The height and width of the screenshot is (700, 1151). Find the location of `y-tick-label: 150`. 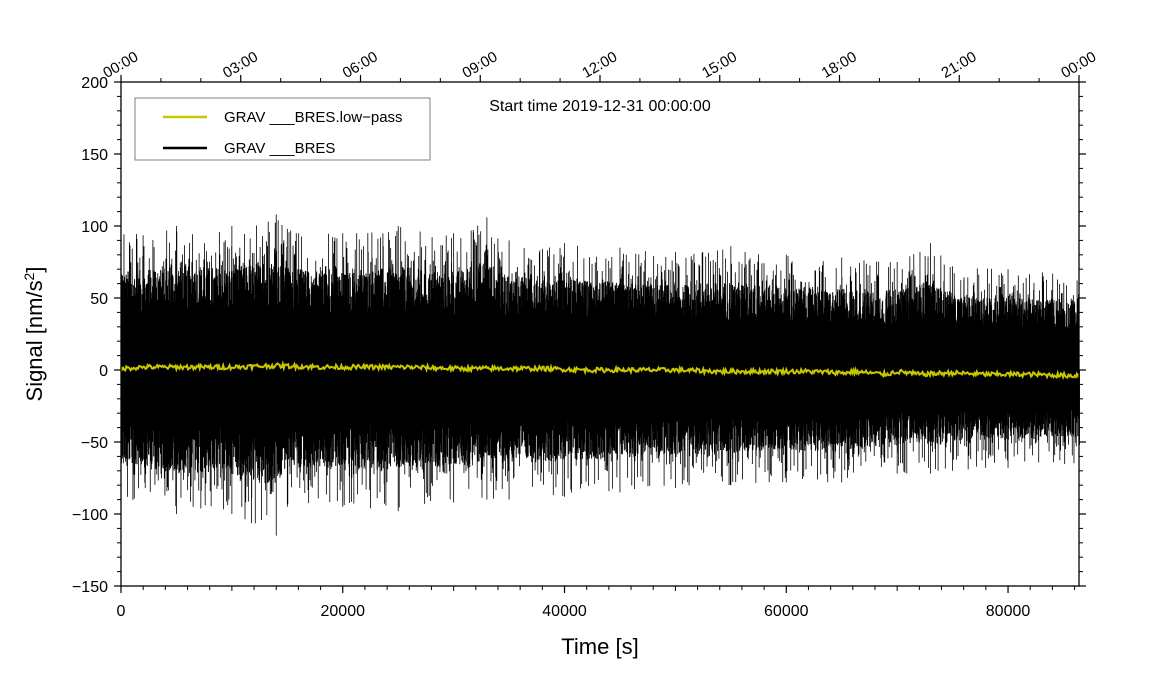

y-tick-label: 150 is located at coordinates (94, 155).